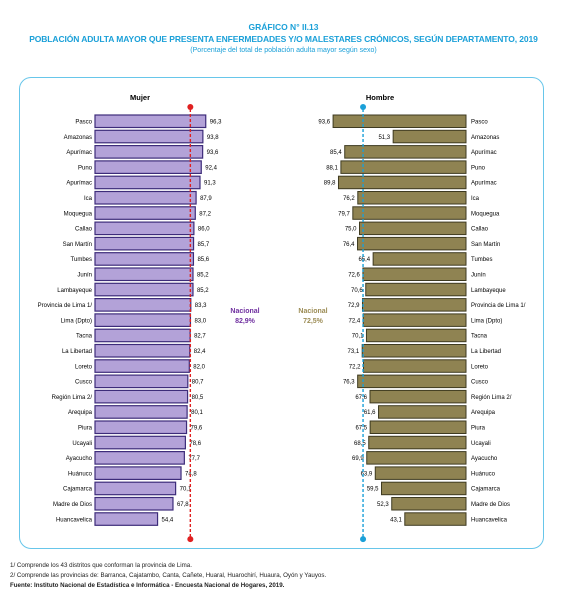  Describe the element at coordinates (85, 428) in the screenshot. I see `mujer-category-label: Piura` at that location.